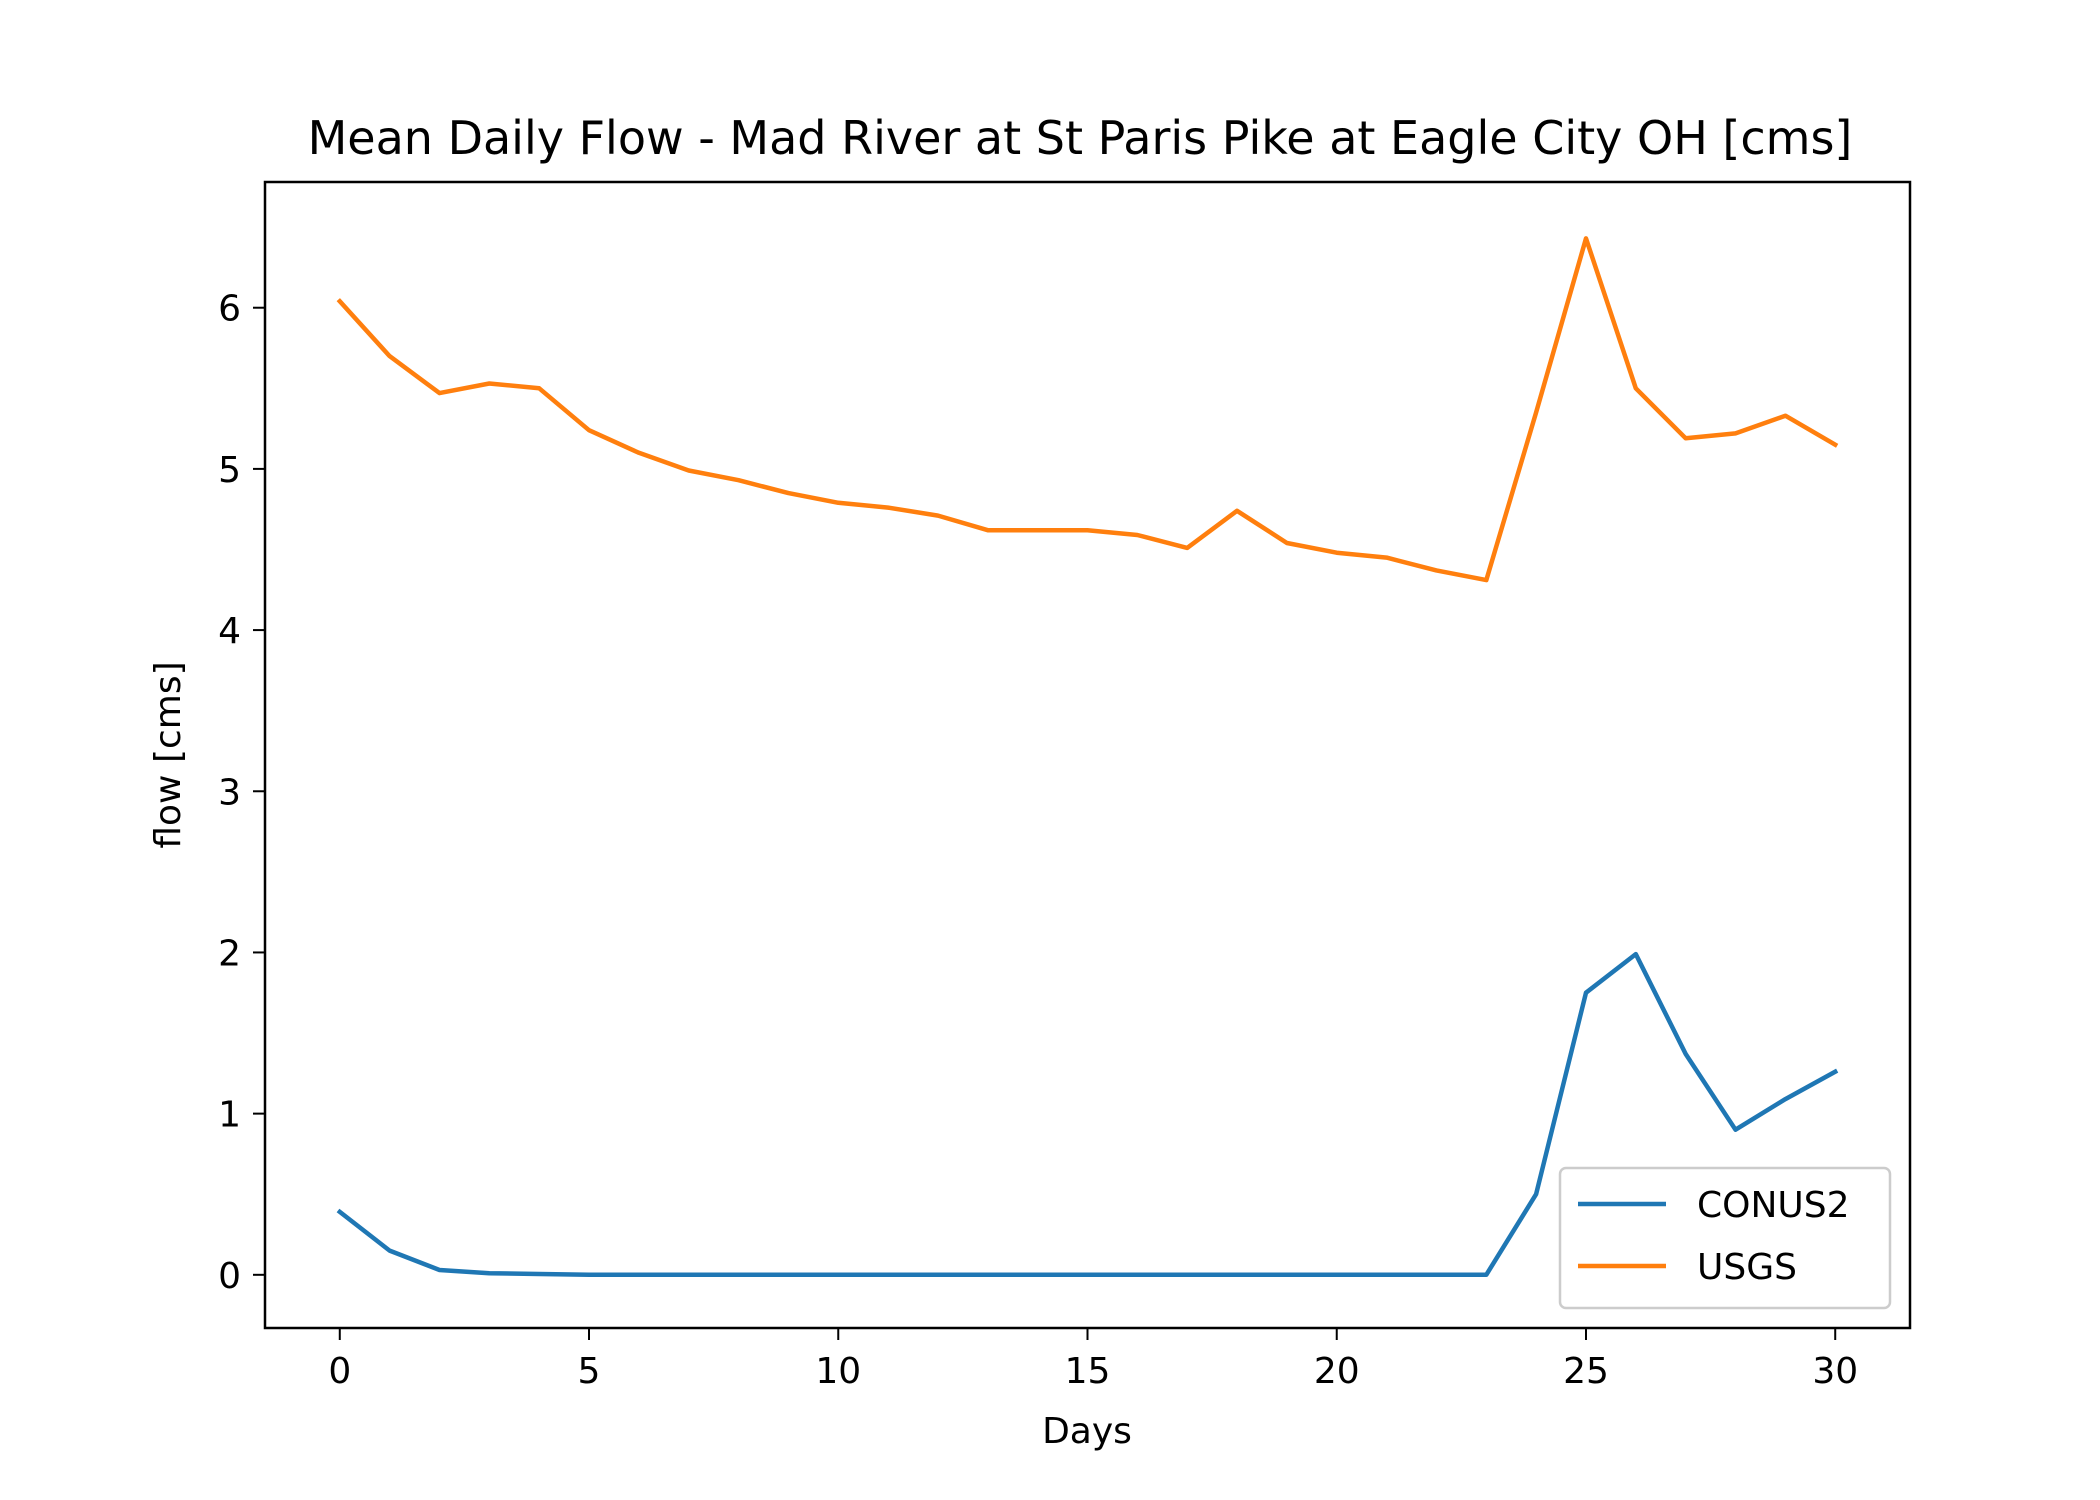 The width and height of the screenshot is (2100, 1500). I want to click on x-tick-label: 10, so click(838, 1371).